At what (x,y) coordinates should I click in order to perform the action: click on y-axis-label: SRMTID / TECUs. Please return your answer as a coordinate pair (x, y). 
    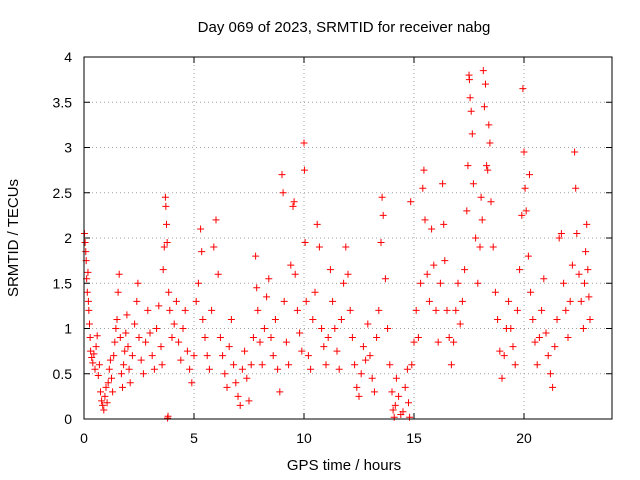
    Looking at the image, I should click on (13, 238).